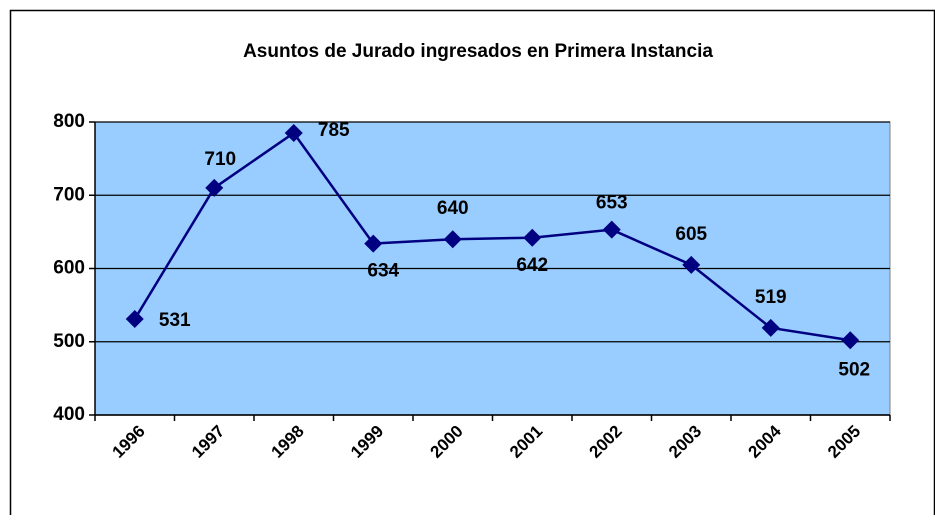 The width and height of the screenshot is (935, 520). I want to click on data-label: 642, so click(532, 265).